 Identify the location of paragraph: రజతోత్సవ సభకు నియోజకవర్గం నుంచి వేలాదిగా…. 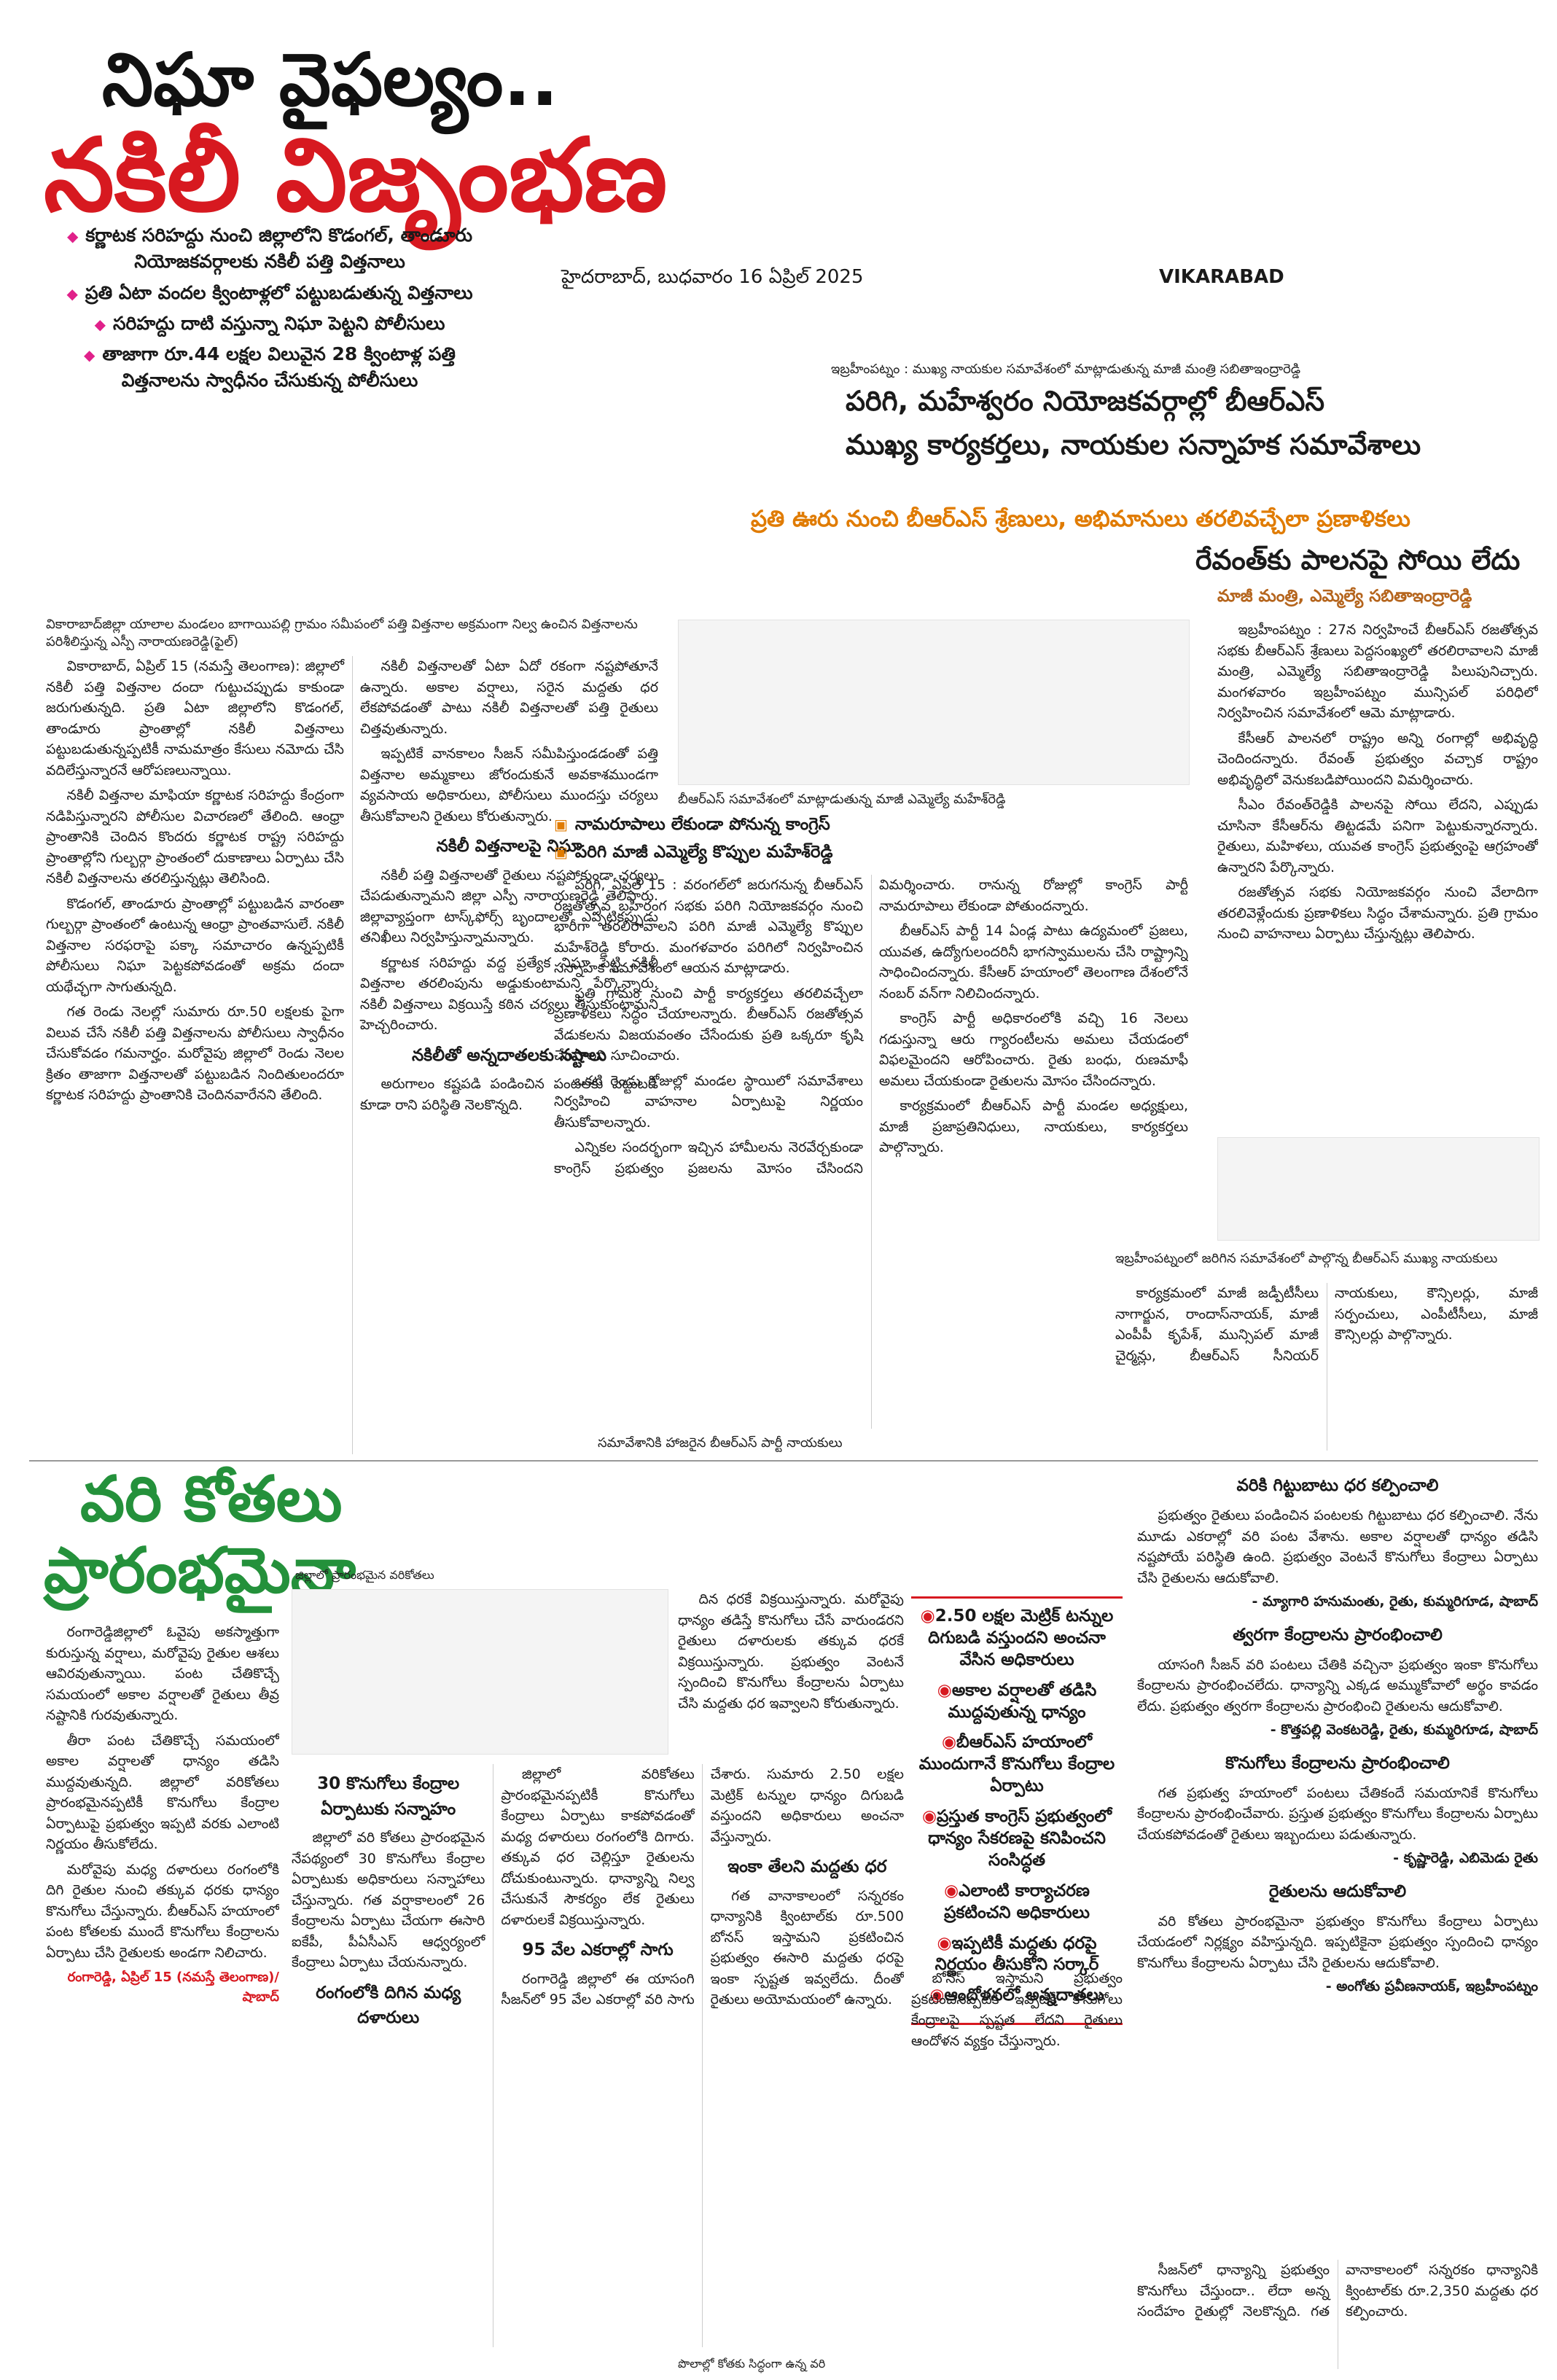
(1377, 913).